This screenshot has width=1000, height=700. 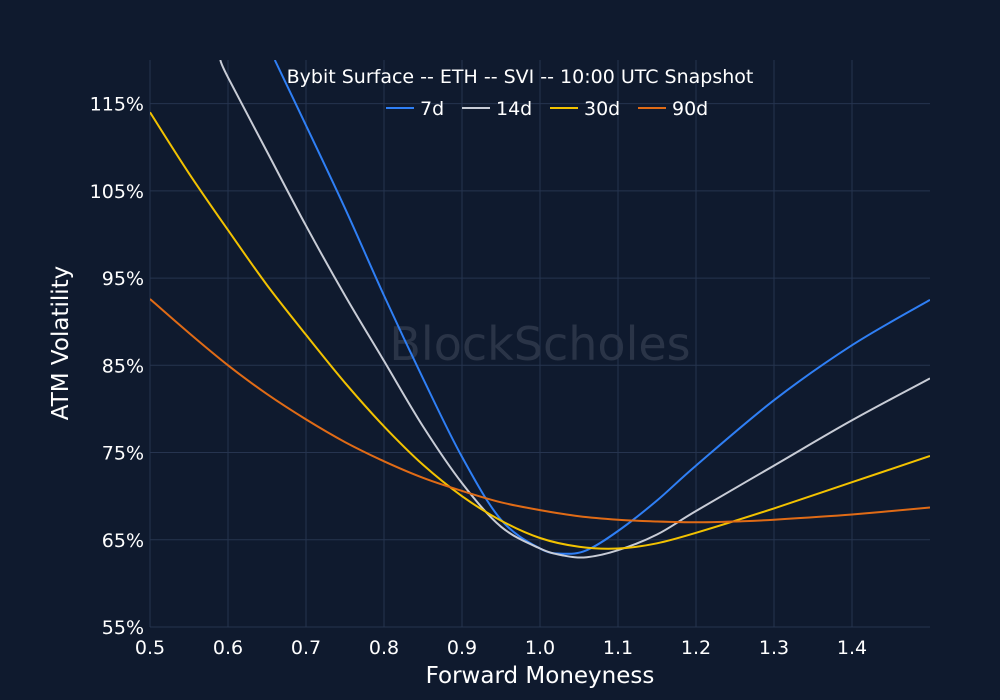 I want to click on x-tick-label: 1.2, so click(x=696, y=648).